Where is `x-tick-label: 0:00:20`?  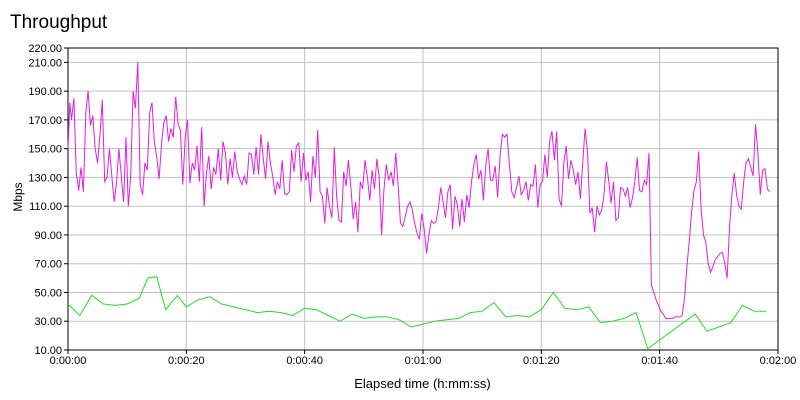
x-tick-label: 0:00:20 is located at coordinates (186, 361).